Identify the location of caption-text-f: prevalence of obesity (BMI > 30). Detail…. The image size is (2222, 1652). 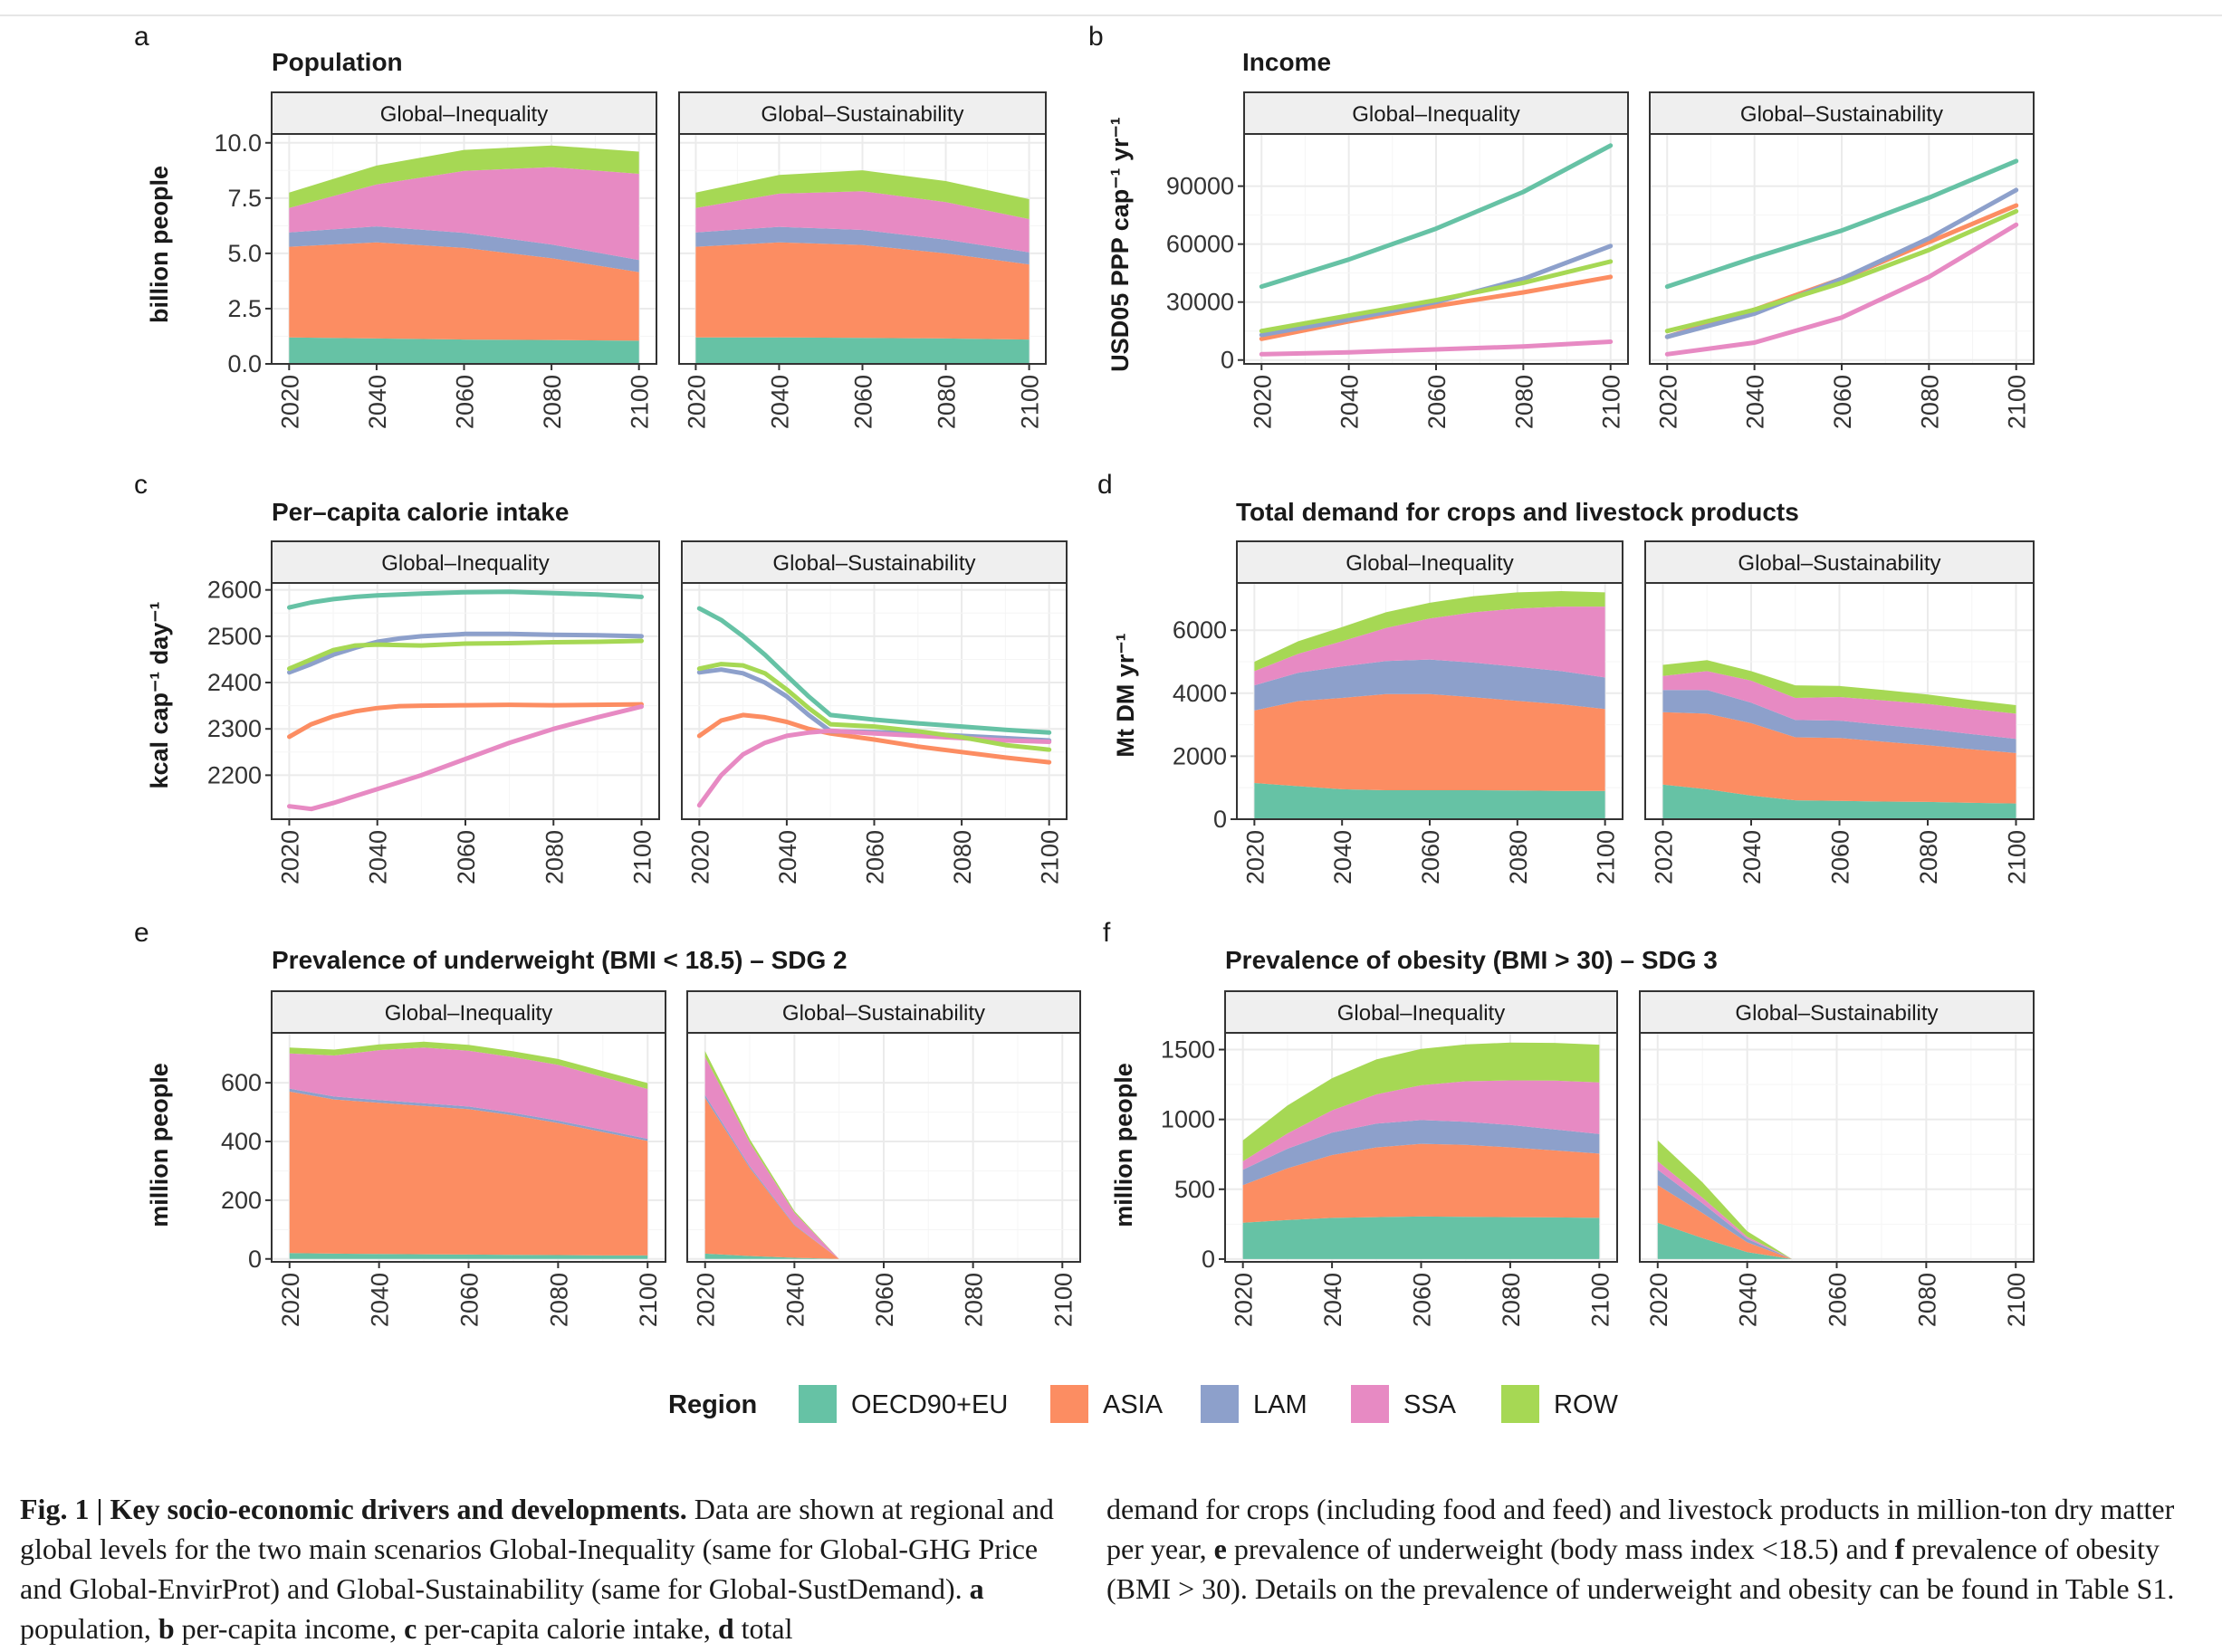
(1640, 1569).